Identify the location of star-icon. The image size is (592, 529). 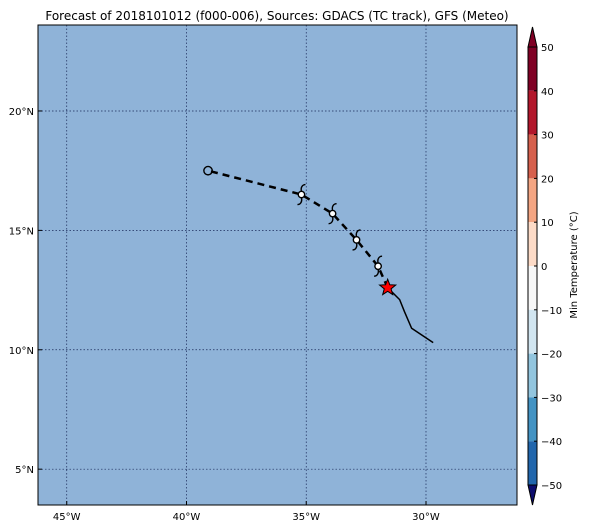
(388, 286).